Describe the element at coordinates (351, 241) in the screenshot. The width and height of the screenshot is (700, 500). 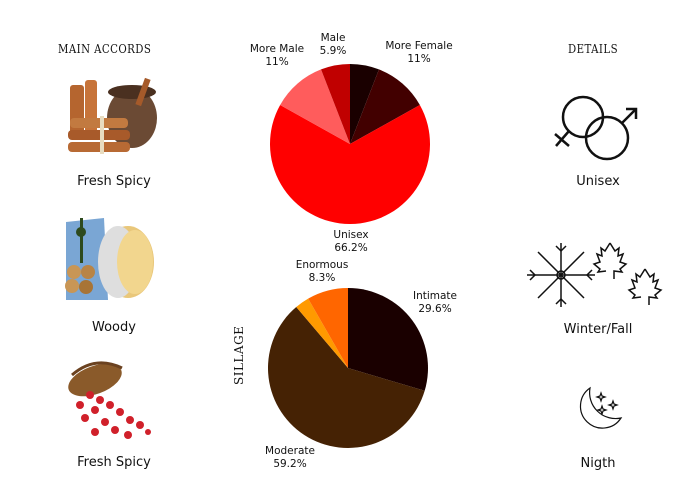
I see `slice-label-unisex: Unisex 66.2%` at that location.